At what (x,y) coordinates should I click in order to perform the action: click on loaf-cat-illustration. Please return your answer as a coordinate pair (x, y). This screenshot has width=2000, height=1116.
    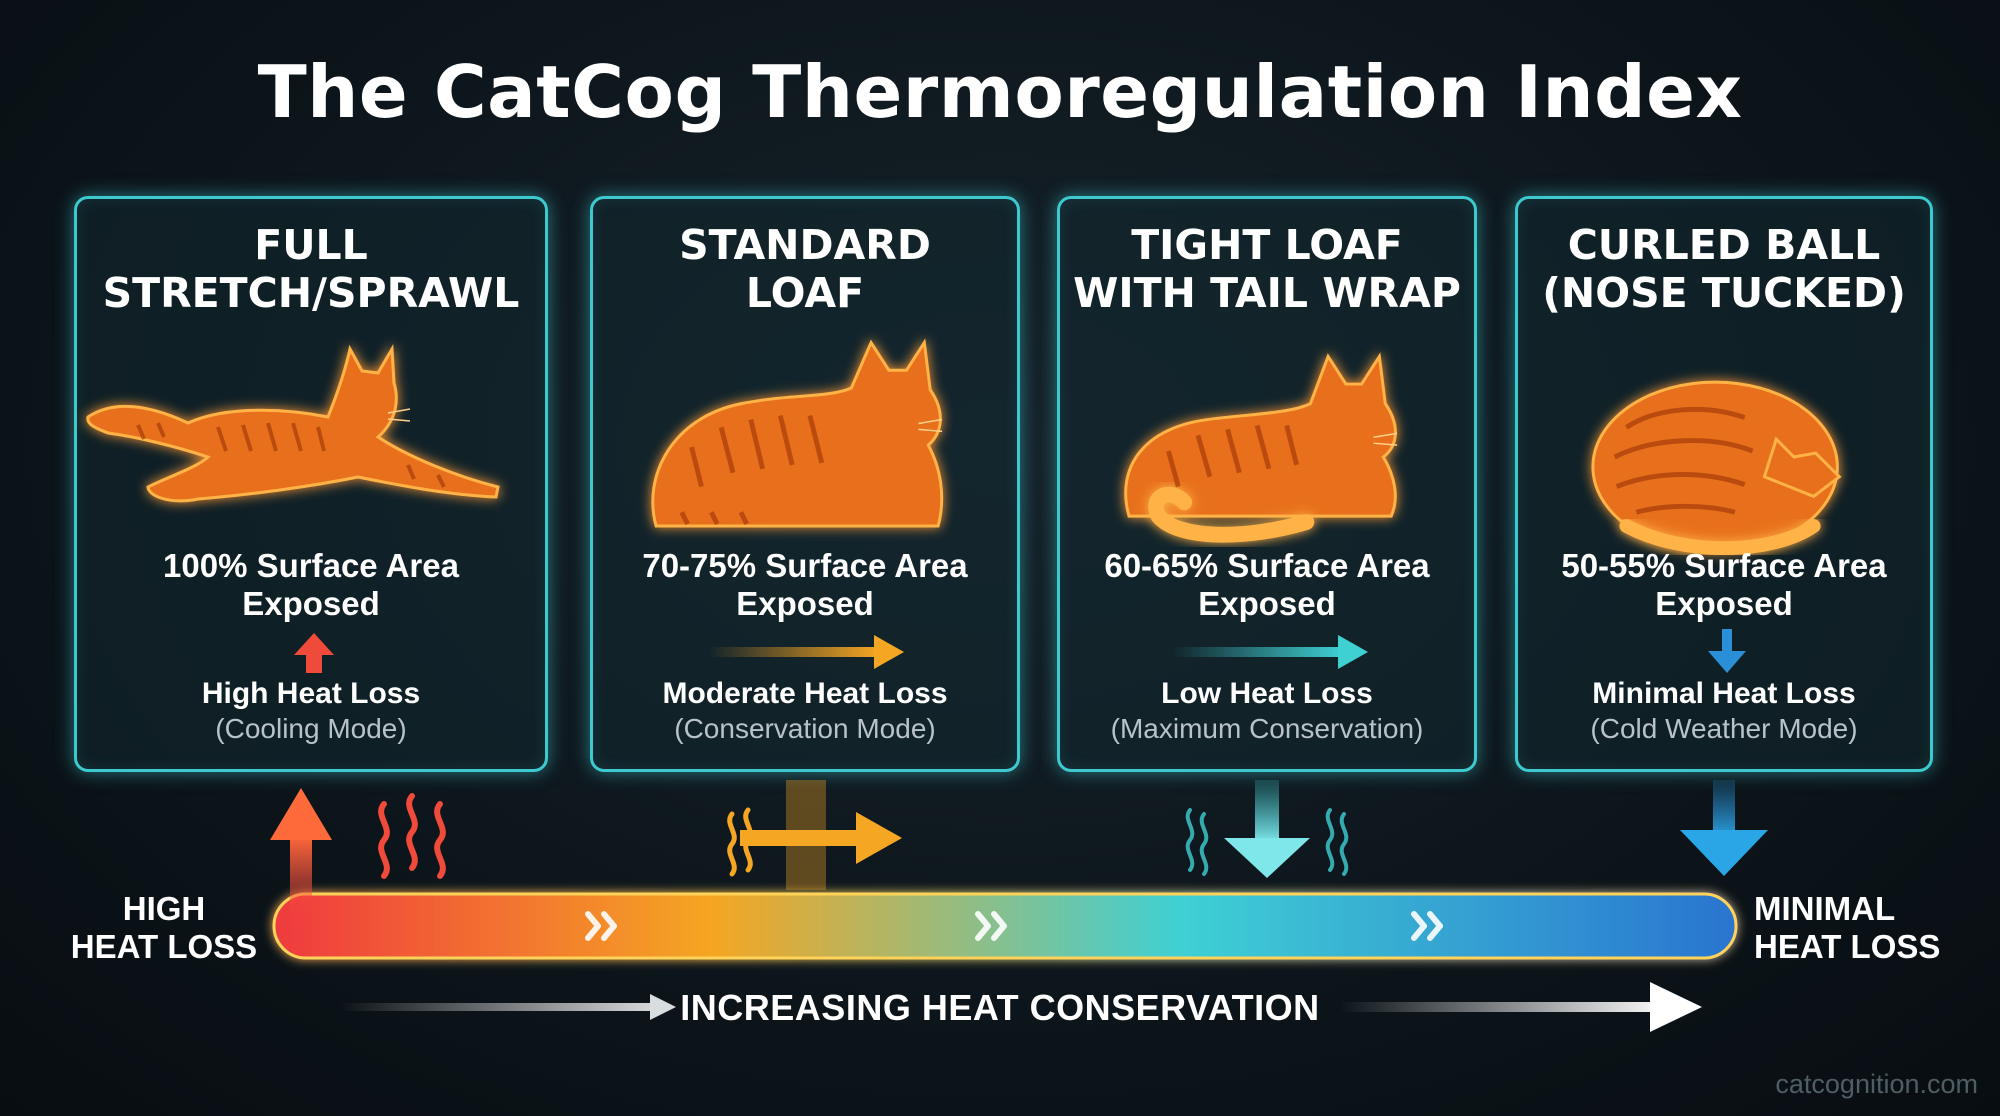
    Looking at the image, I should click on (797, 433).